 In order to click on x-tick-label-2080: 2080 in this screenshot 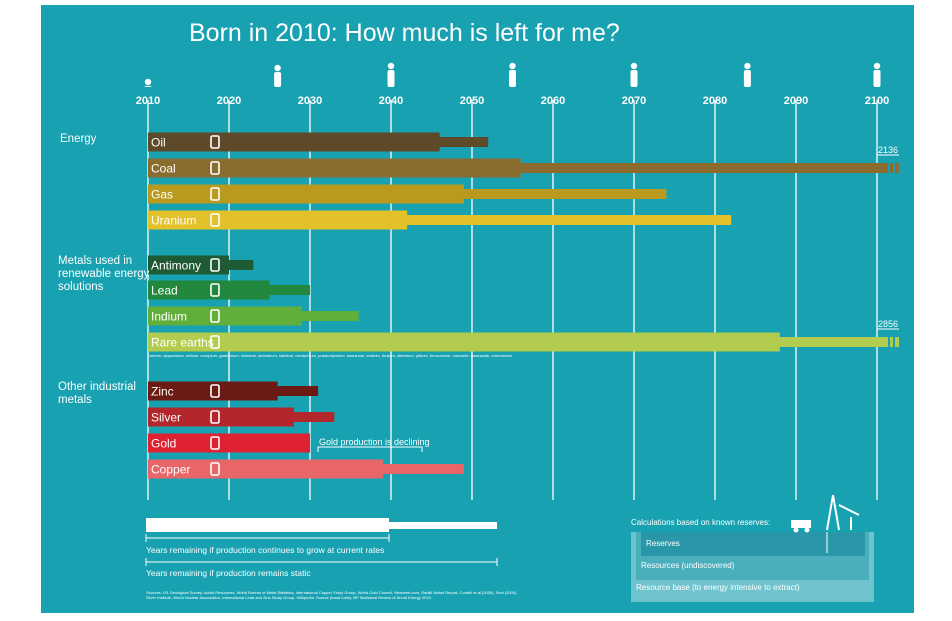, I will do `click(715, 101)`.